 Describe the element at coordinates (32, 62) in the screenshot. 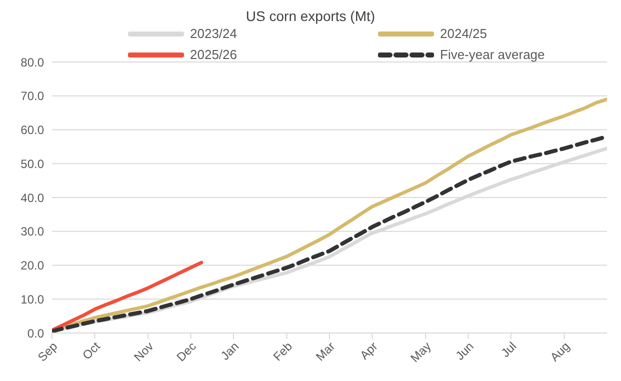

I see `y-tick-label: 80.0` at that location.